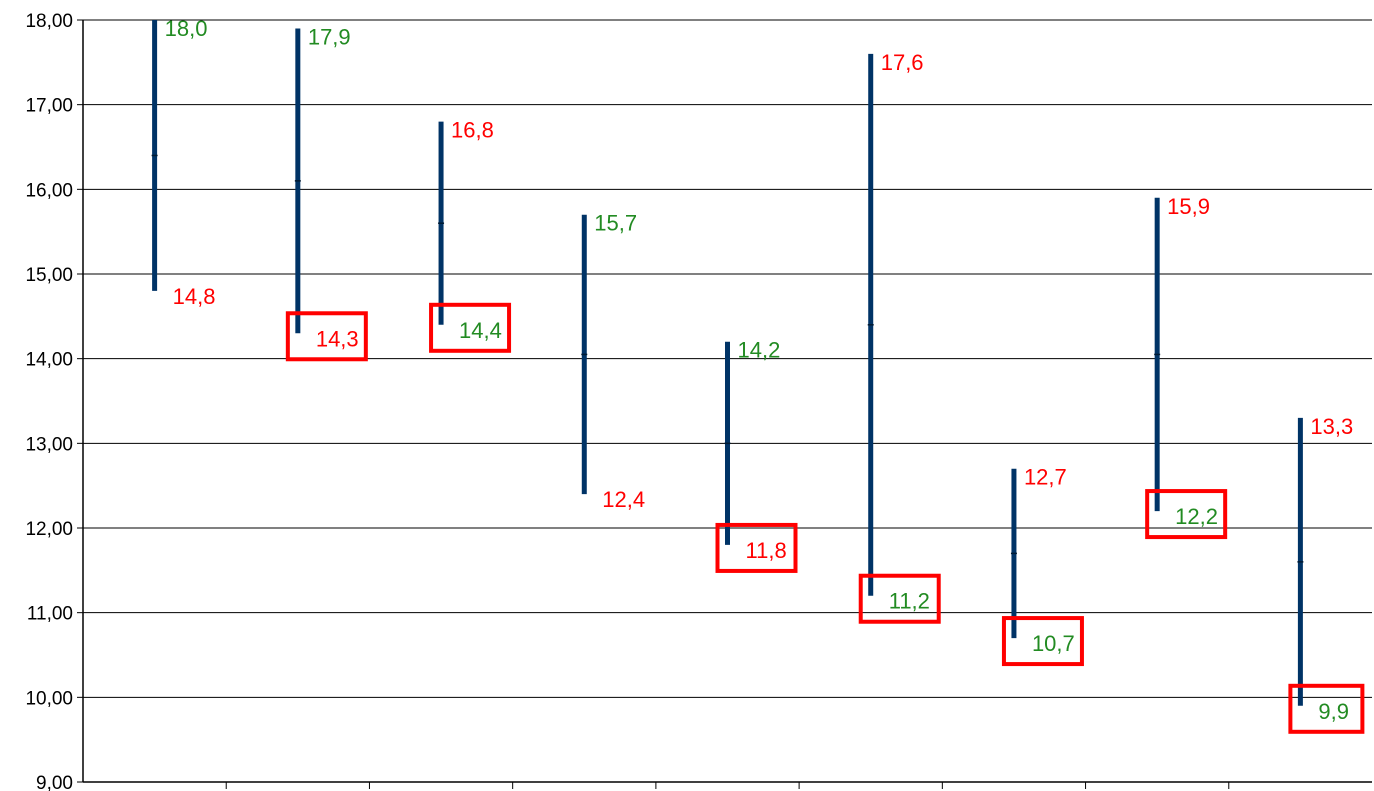 Image resolution: width=1374 pixels, height=791 pixels. What do you see at coordinates (54, 782) in the screenshot?
I see `y-tick-label: 9,00` at bounding box center [54, 782].